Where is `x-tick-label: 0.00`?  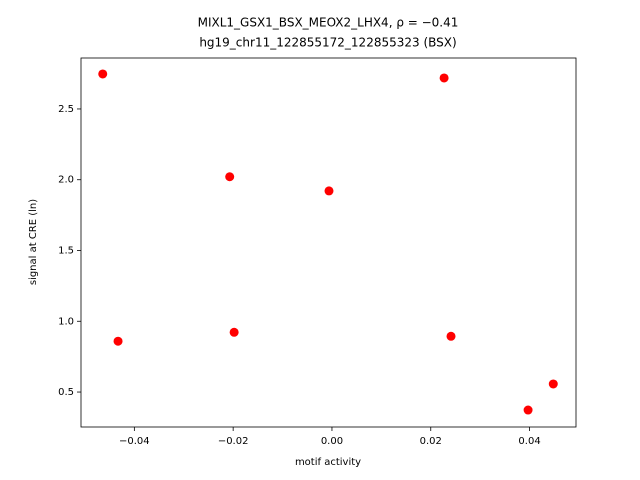
x-tick-label: 0.00 is located at coordinates (332, 441).